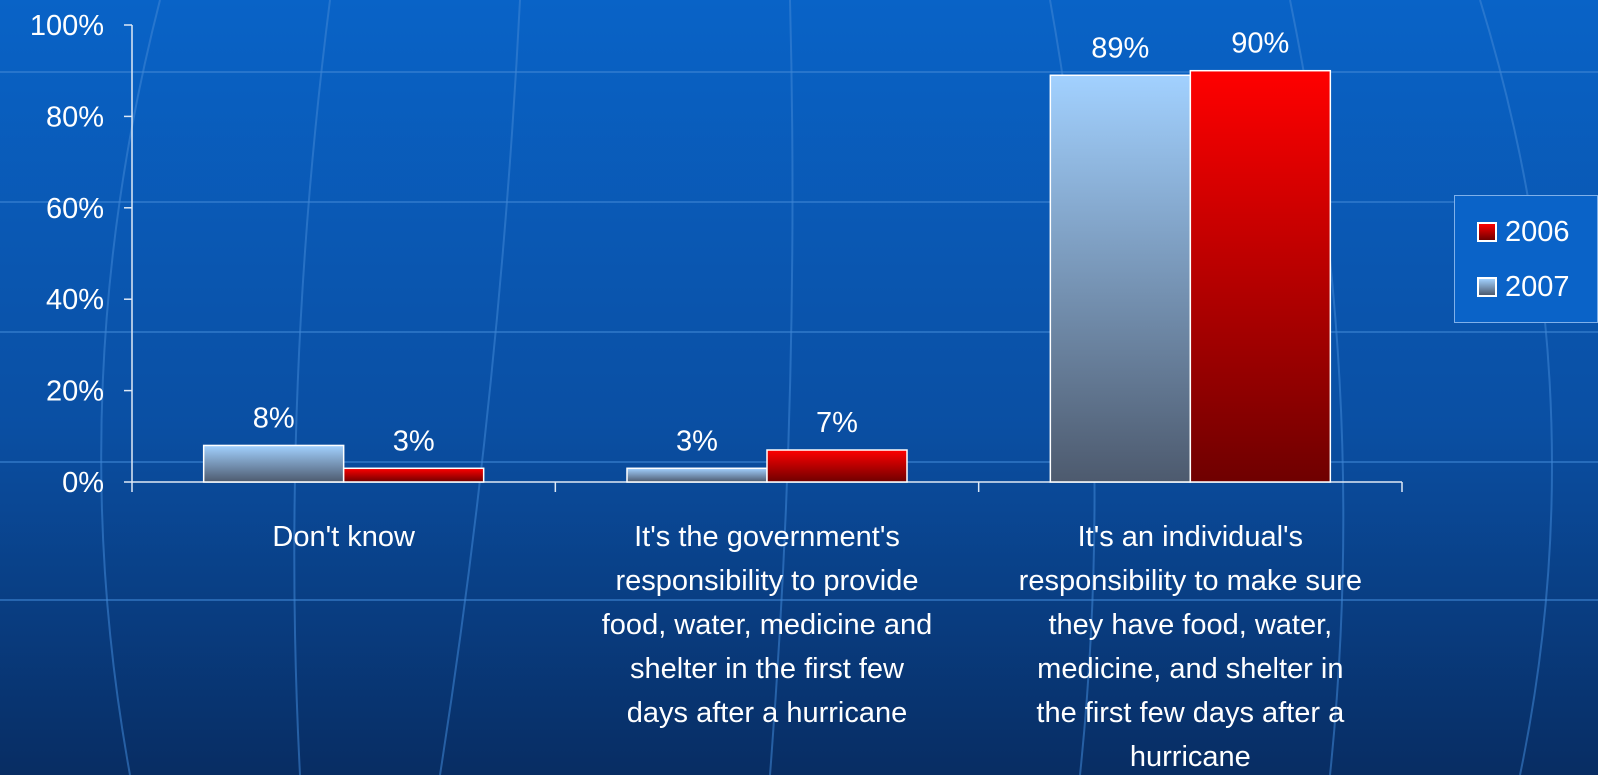 The height and width of the screenshot is (779, 1598). Describe the element at coordinates (67, 26) in the screenshot. I see `y-tick-label: 100%` at that location.